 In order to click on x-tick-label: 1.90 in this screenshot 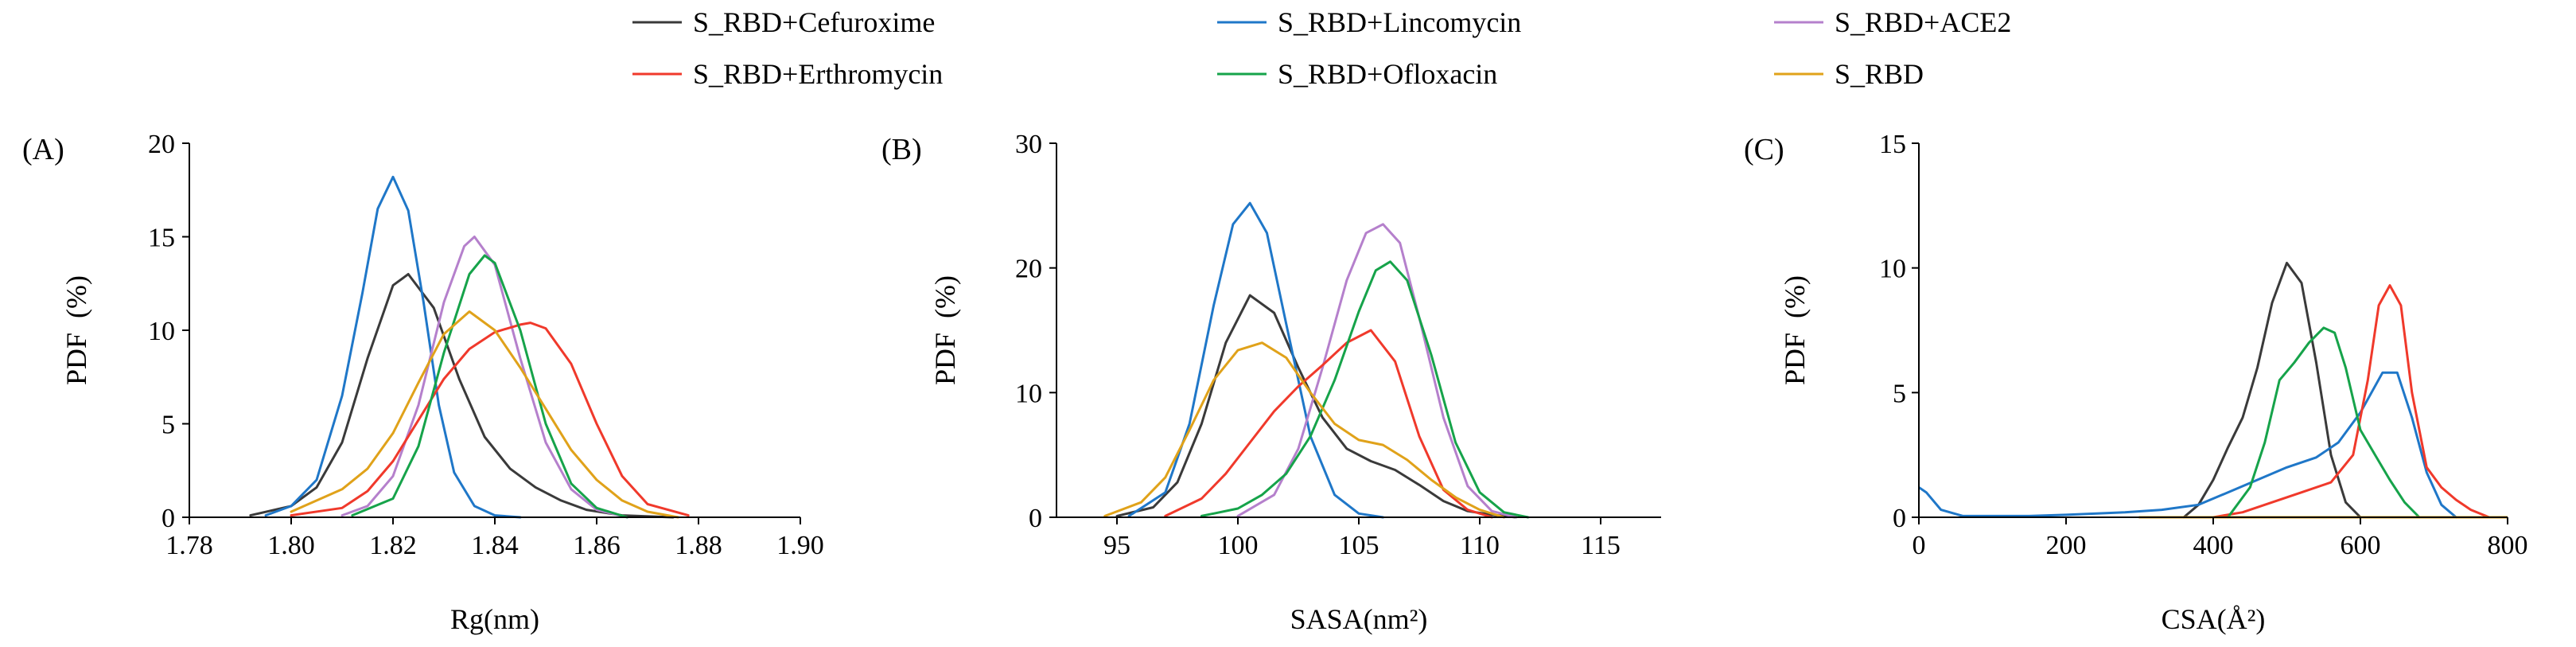, I will do `click(800, 545)`.